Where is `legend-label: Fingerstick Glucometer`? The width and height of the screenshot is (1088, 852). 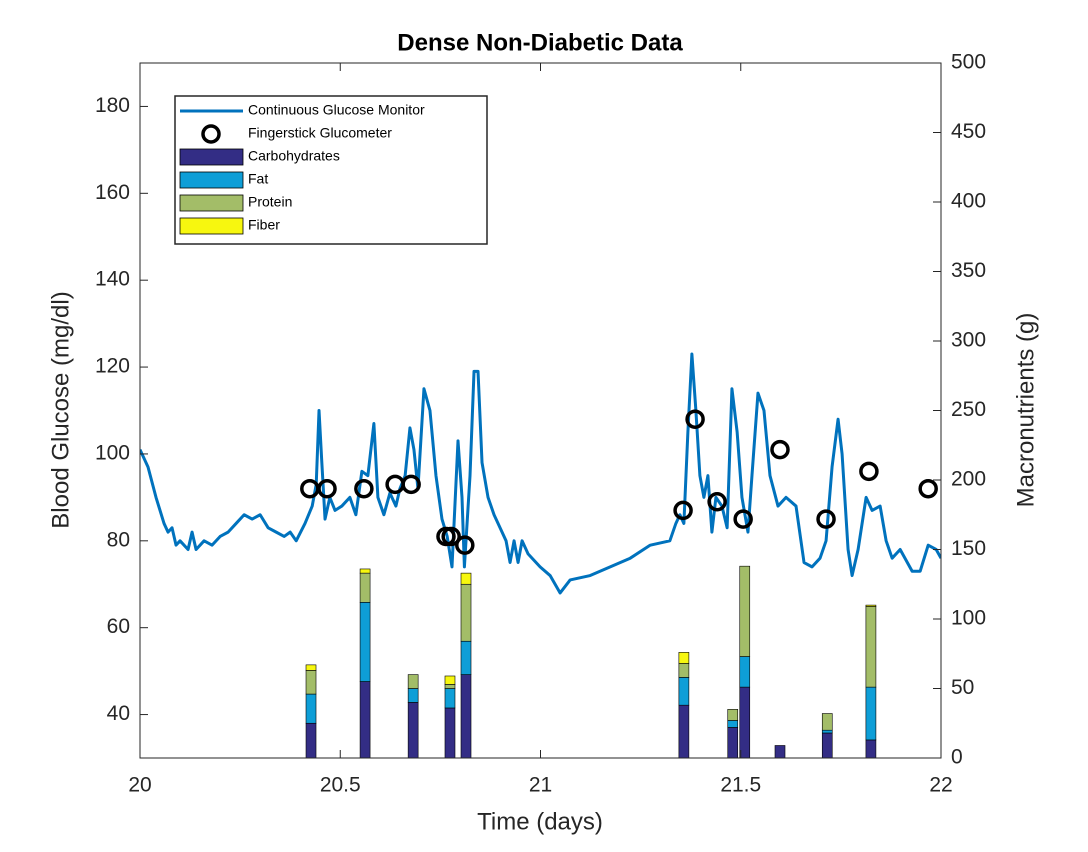 legend-label: Fingerstick Glucometer is located at coordinates (320, 133).